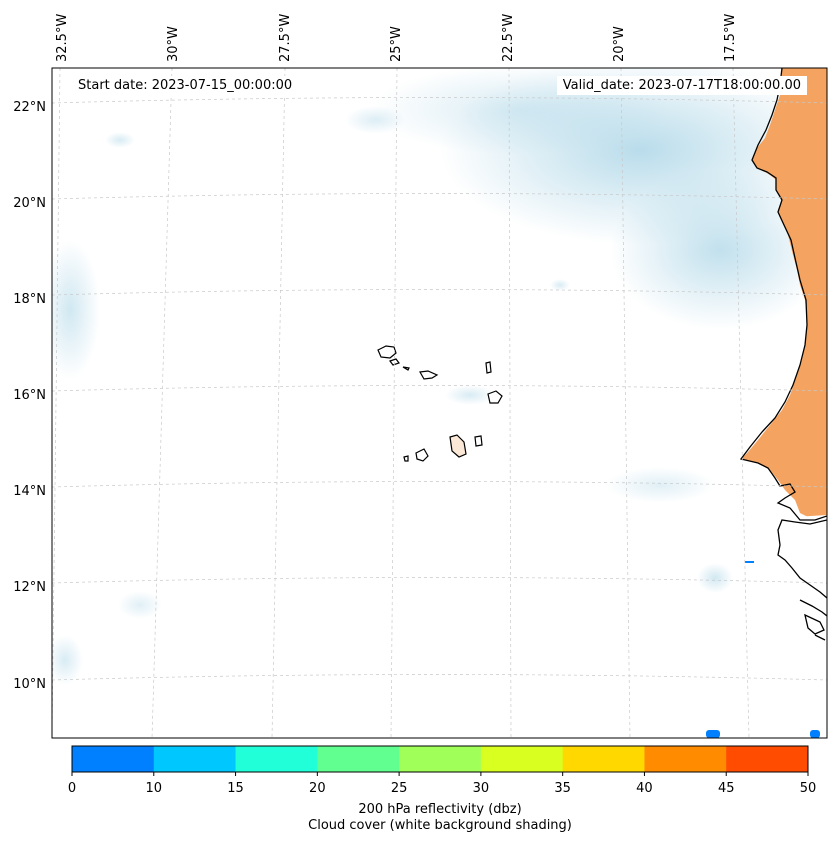  I want to click on lat-label: 10°N, so click(29, 684).